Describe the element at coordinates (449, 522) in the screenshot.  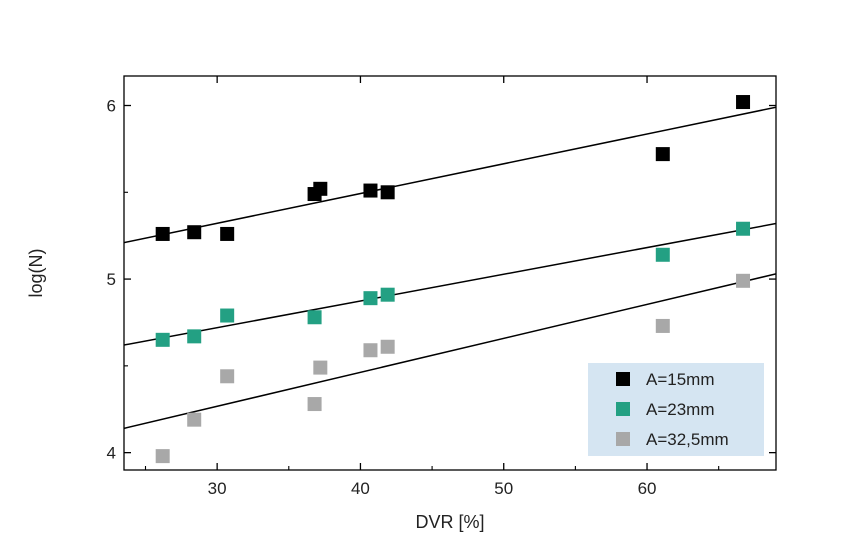
I see `x-axis-title: DVR [%]` at that location.